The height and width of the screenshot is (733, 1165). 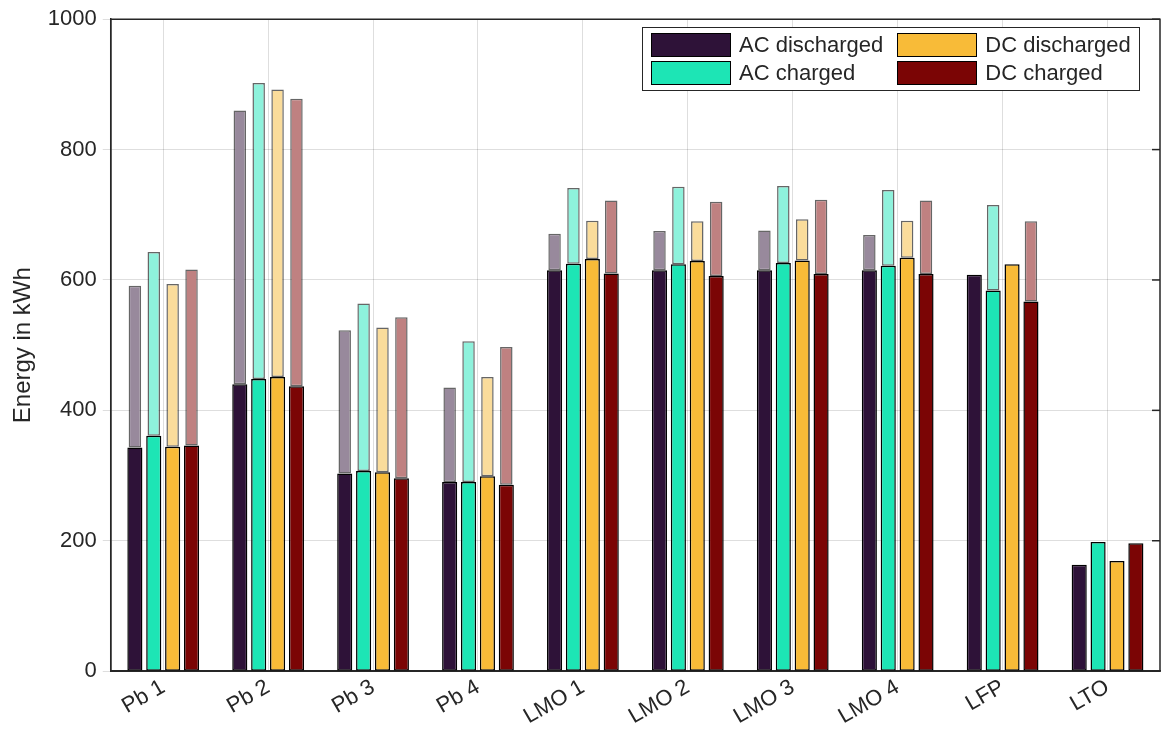 I want to click on legend-label: DC charged, so click(x=1044, y=73).